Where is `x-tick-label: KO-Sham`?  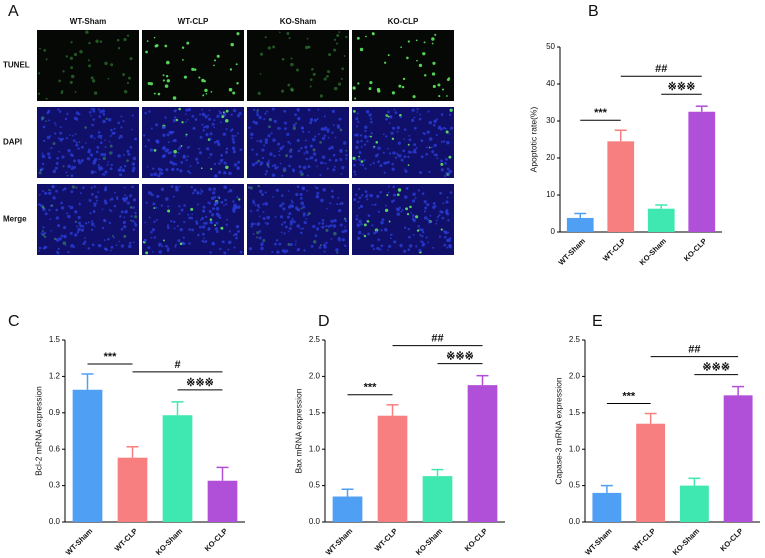 x-tick-label: KO-Sham is located at coordinates (429, 541).